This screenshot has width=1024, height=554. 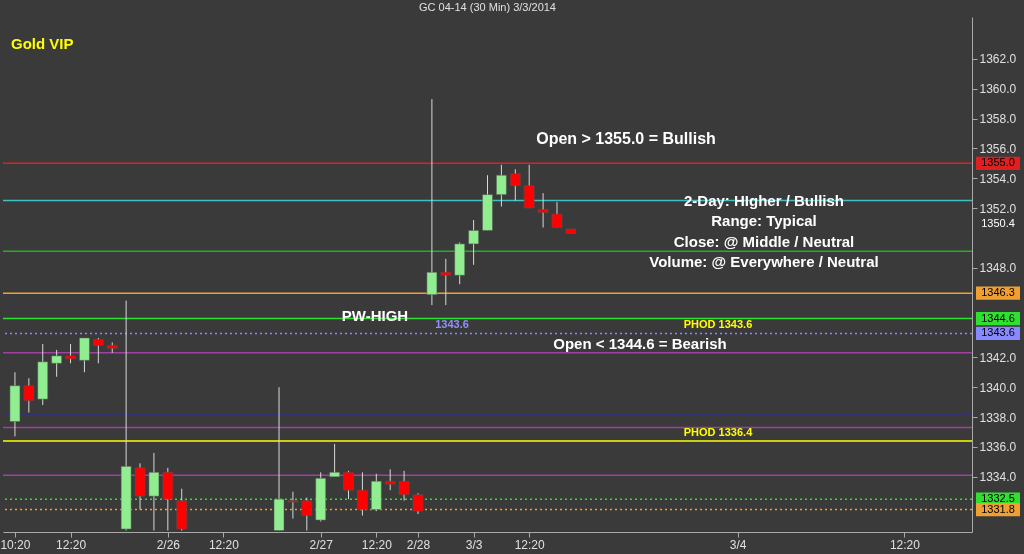 What do you see at coordinates (998, 208) in the screenshot?
I see `y-tick-label: 1352.0` at bounding box center [998, 208].